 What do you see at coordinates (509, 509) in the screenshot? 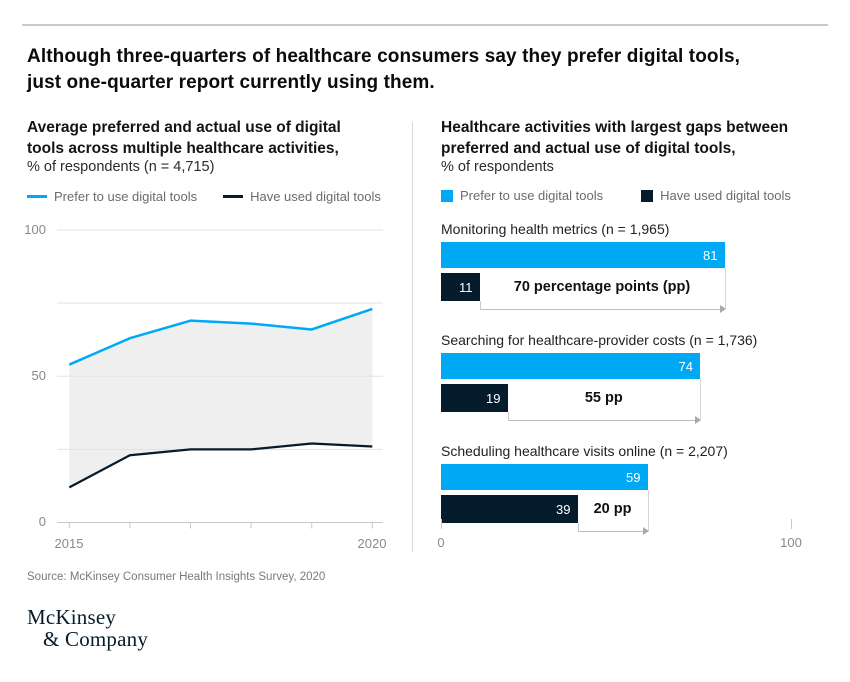
I see `used-bar: 39` at bounding box center [509, 509].